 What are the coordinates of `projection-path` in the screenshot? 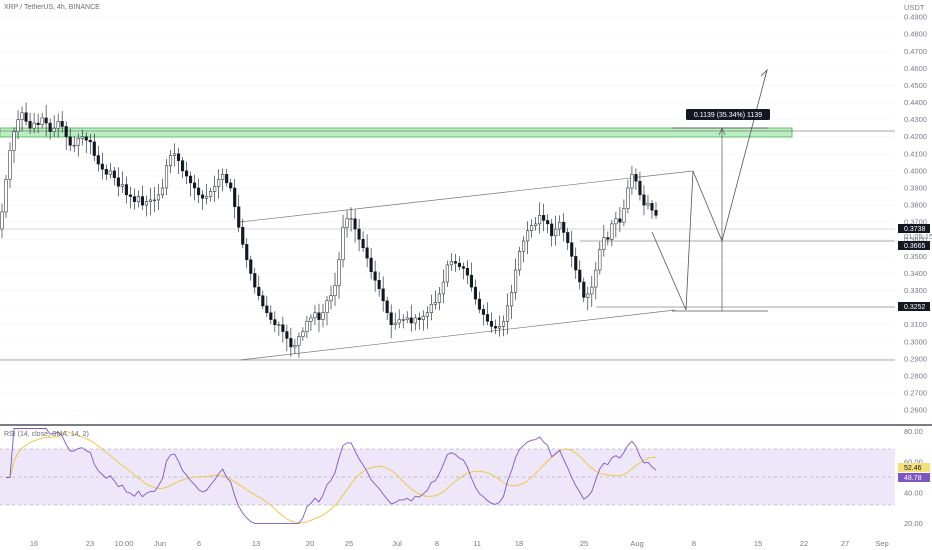 It's located at (709, 190).